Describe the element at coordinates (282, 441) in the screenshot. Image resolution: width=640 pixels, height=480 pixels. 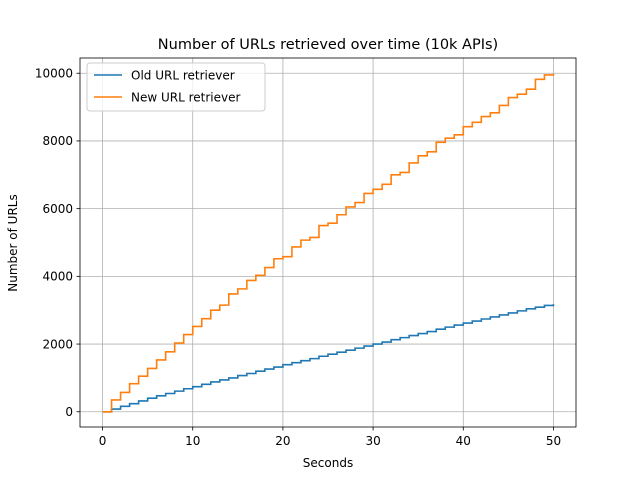
I see `x-tick-label: 20` at that location.